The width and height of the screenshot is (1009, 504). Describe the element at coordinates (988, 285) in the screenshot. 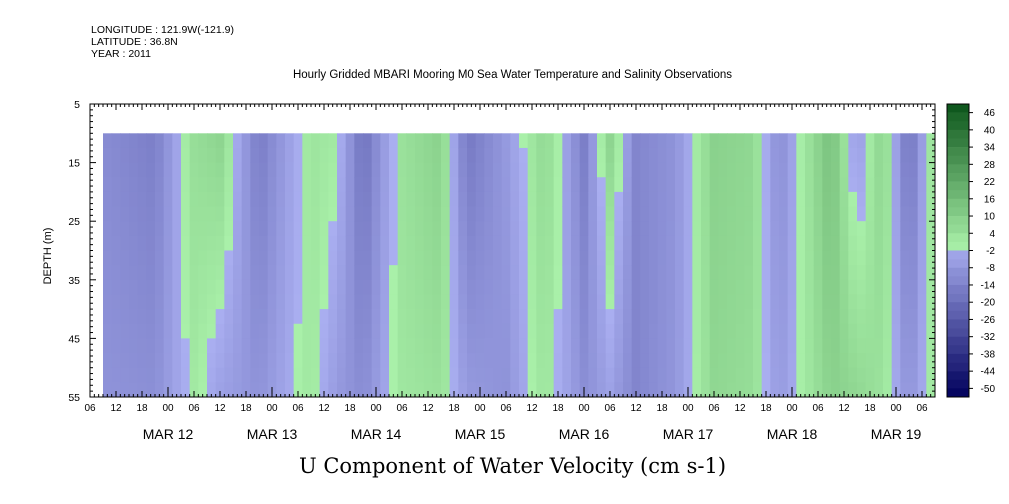

I see `colorbar-label: -14` at that location.